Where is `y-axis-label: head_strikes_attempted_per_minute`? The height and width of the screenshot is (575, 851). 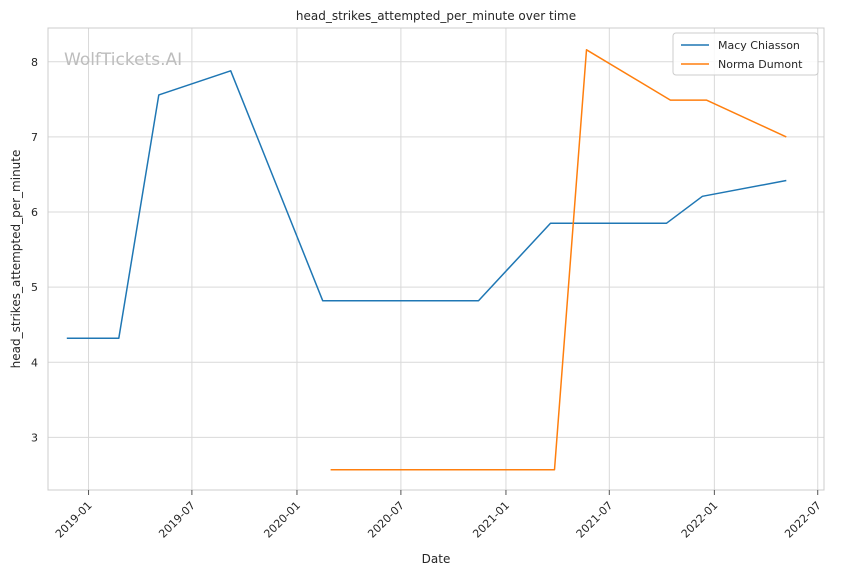
y-axis-label: head_strikes_attempted_per_minute is located at coordinates (16, 259).